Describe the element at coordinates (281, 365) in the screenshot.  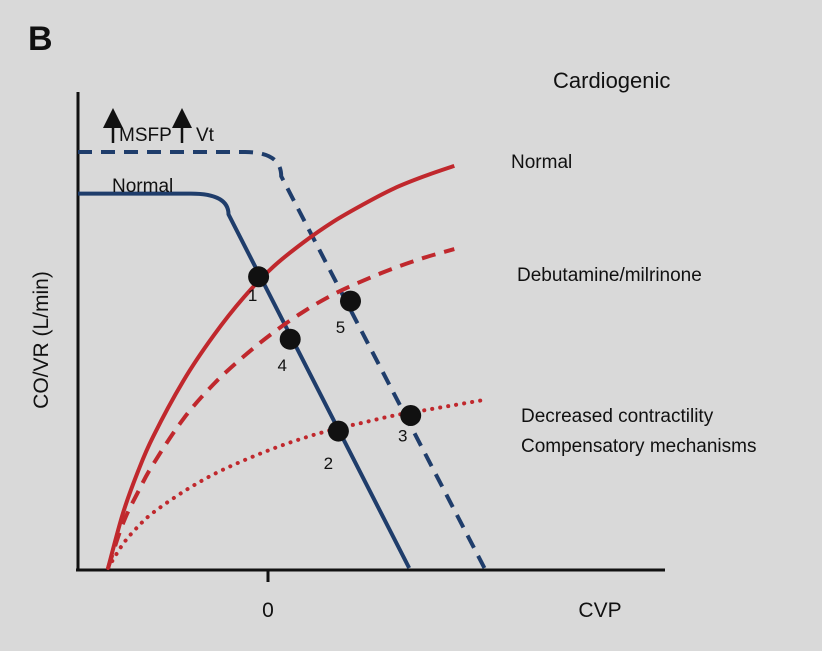
I see `operating-point-label-4: 4` at that location.